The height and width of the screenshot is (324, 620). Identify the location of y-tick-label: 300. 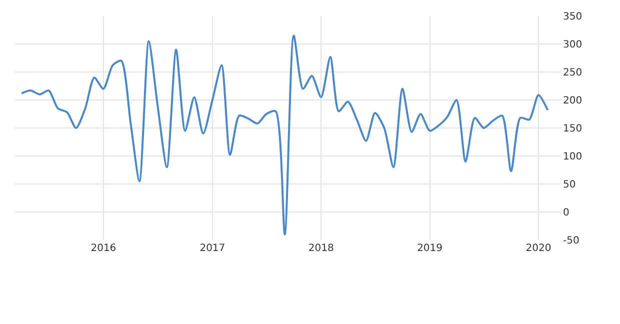
(572, 45).